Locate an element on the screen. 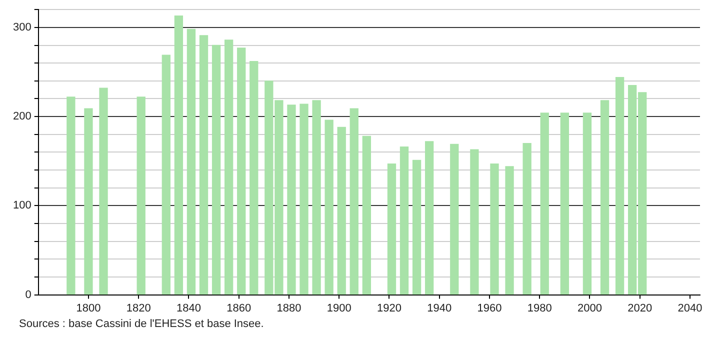  x-tick-label: 1940 is located at coordinates (439, 308).